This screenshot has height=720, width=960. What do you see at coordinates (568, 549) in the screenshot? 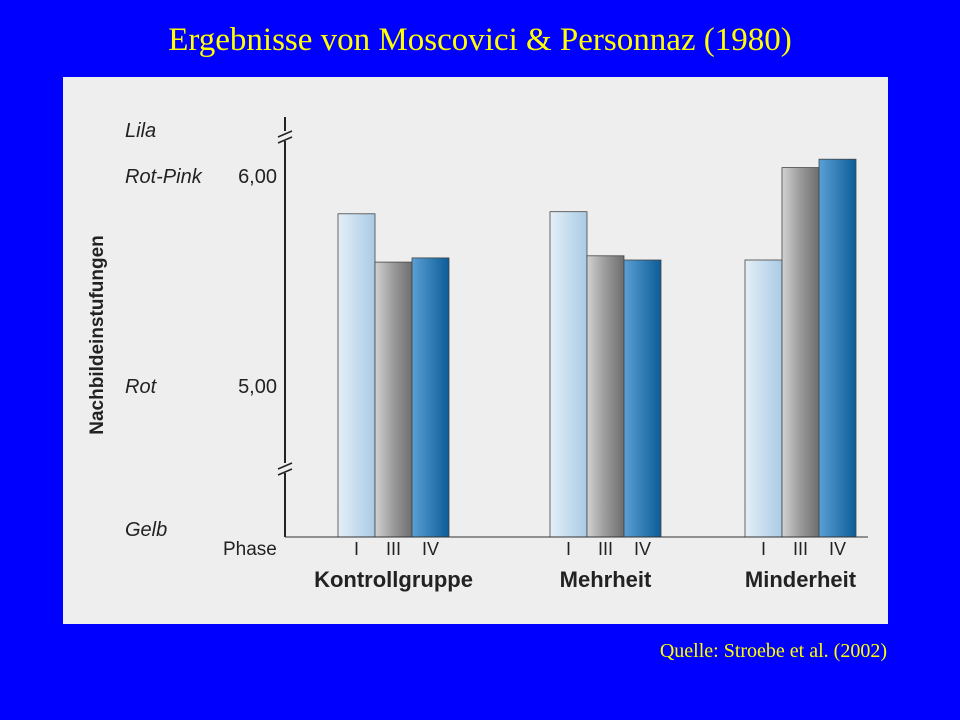
I see `phase-tick-mehrheit-i: I` at bounding box center [568, 549].